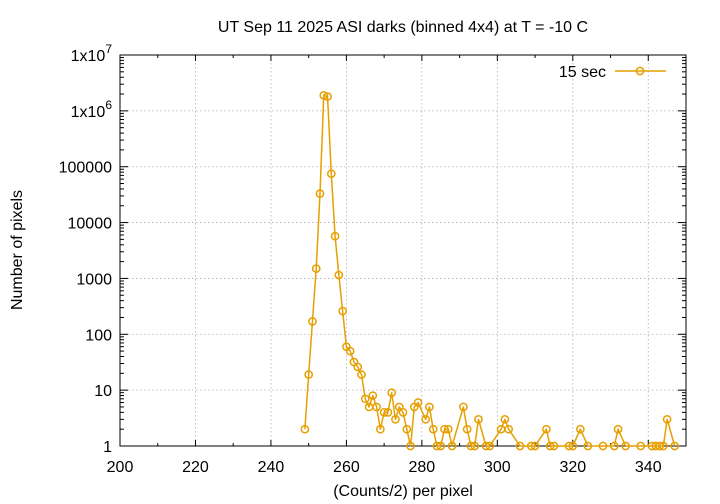 The height and width of the screenshot is (504, 720). What do you see at coordinates (17, 250) in the screenshot?
I see `y-axis-label: Number of pixels` at bounding box center [17, 250].